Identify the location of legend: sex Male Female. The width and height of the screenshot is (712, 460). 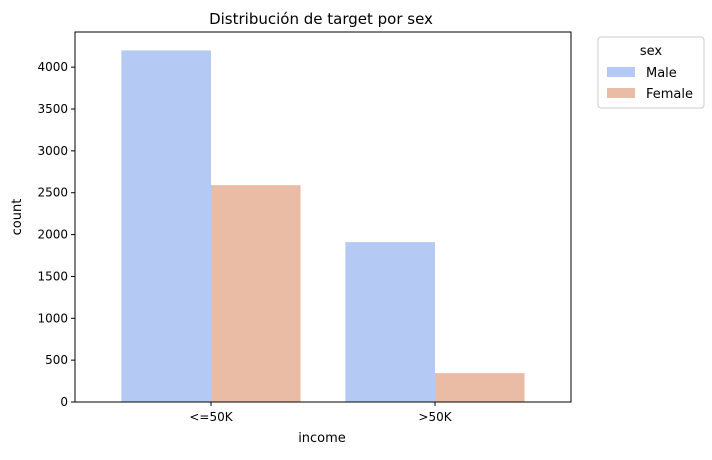
(651, 72).